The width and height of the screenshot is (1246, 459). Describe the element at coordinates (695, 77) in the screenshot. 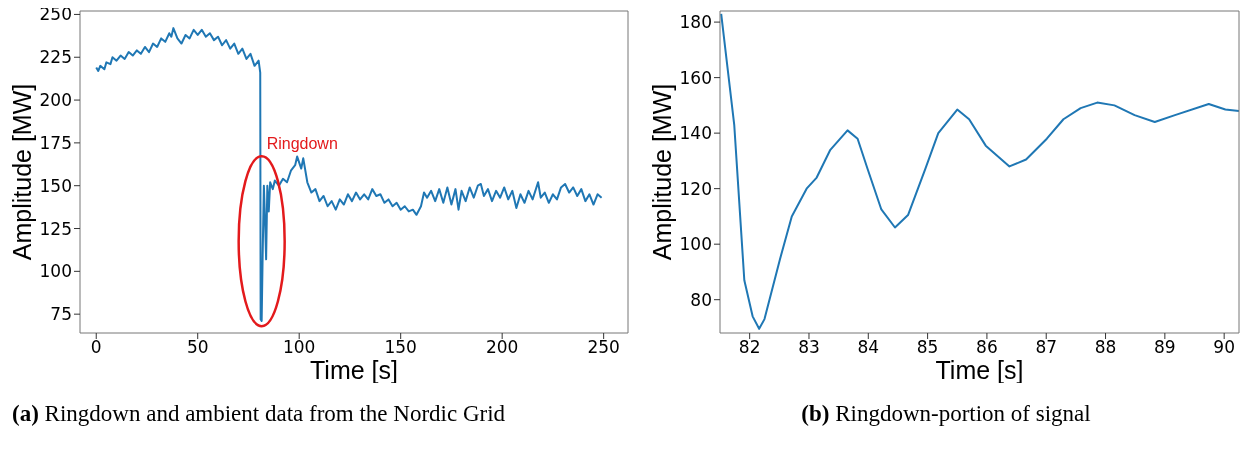

I see `y-tick-label: 160` at that location.